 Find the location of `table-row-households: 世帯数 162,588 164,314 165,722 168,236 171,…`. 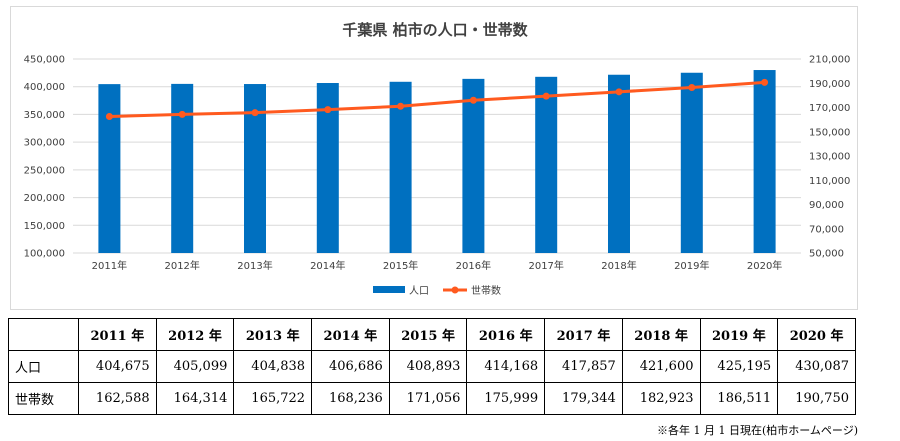

table-row-households: 世帯数 162,588 164,314 165,722 168,236 171,… is located at coordinates (432, 398).